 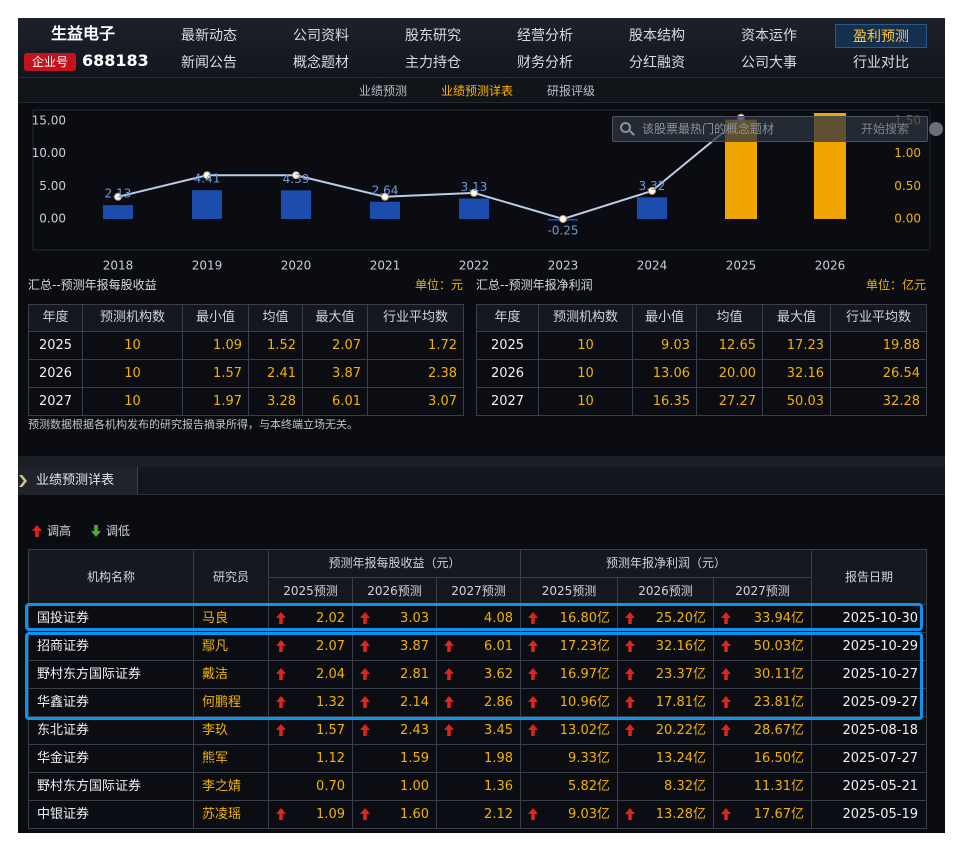 I want to click on value-cell: 8.32亿, so click(x=665, y=786).